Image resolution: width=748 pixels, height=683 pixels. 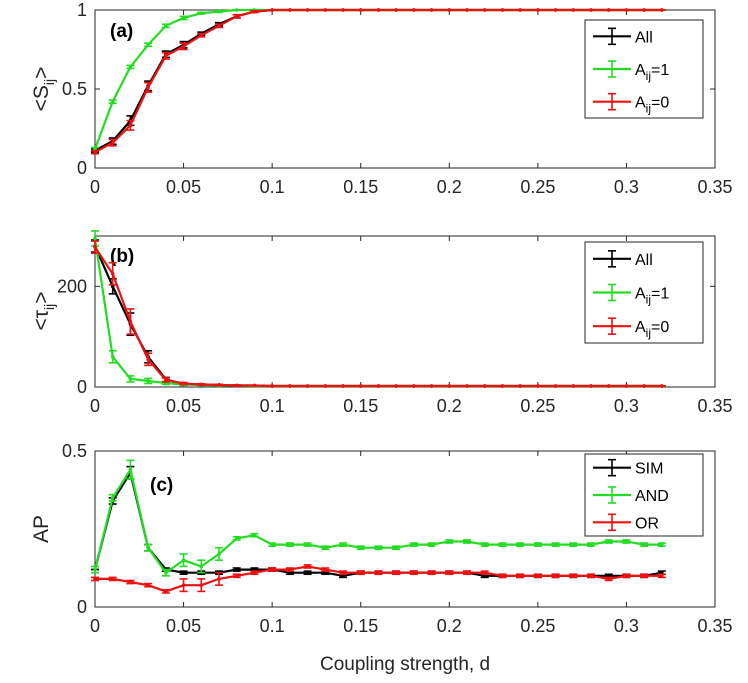 What do you see at coordinates (72, 286) in the screenshot?
I see `y-tick-label: 200` at bounding box center [72, 286].